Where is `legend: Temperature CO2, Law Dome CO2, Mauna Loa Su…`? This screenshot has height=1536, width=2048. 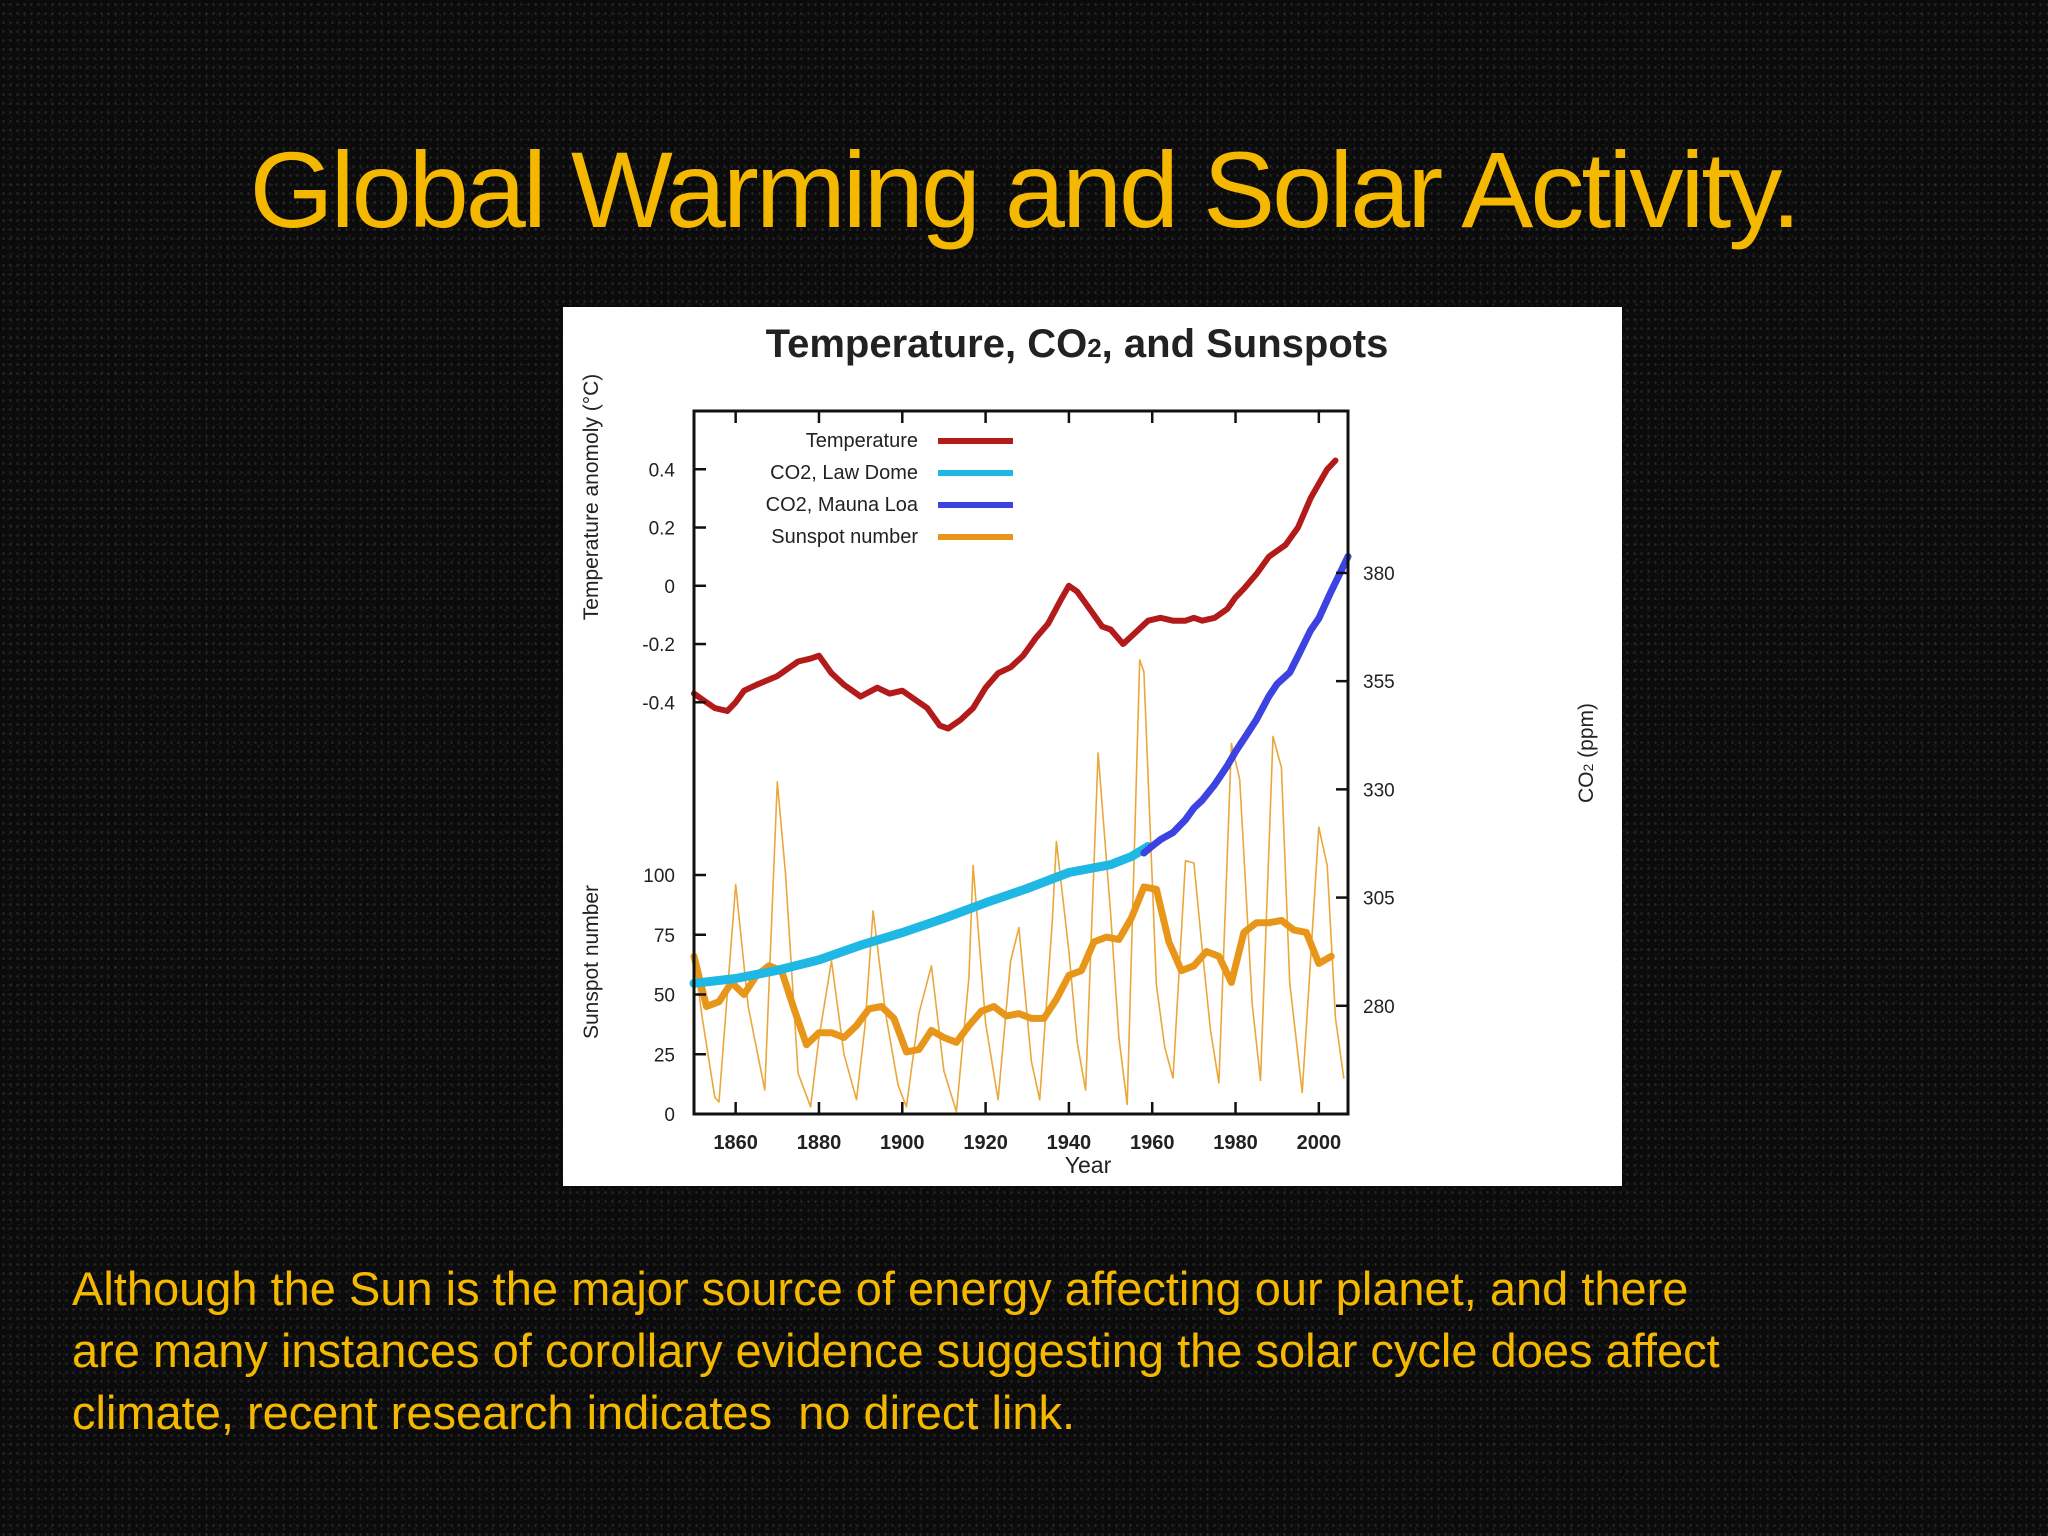 legend: Temperature CO2, Law Dome CO2, Mauna Loa Su… is located at coordinates (889, 489).